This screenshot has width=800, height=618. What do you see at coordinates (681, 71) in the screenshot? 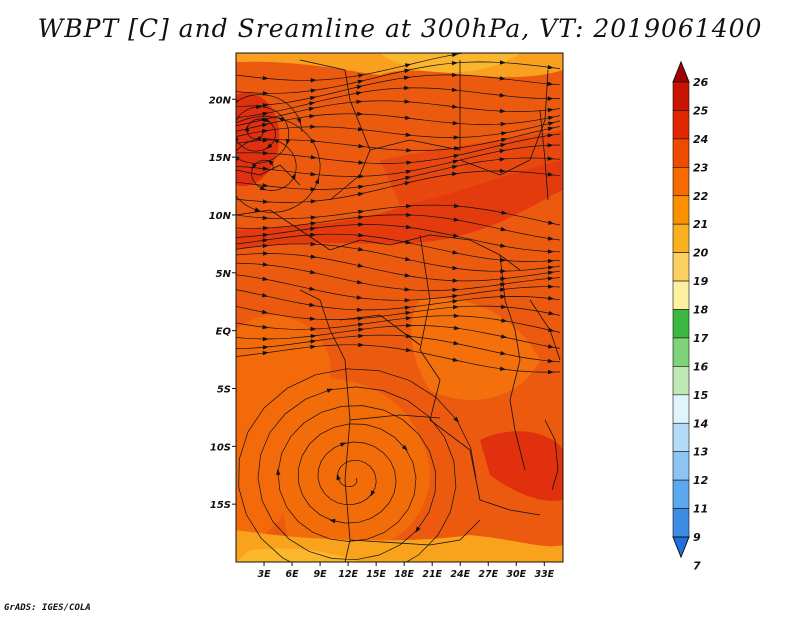
I see `colorbar-top-arrow` at bounding box center [681, 71].